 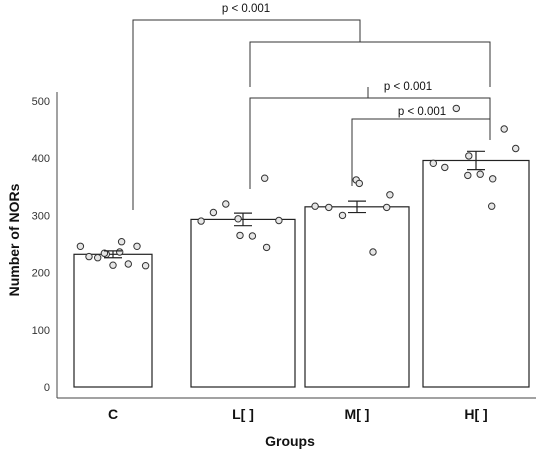 I want to click on x-tick-label: M[ ], so click(x=357, y=414).